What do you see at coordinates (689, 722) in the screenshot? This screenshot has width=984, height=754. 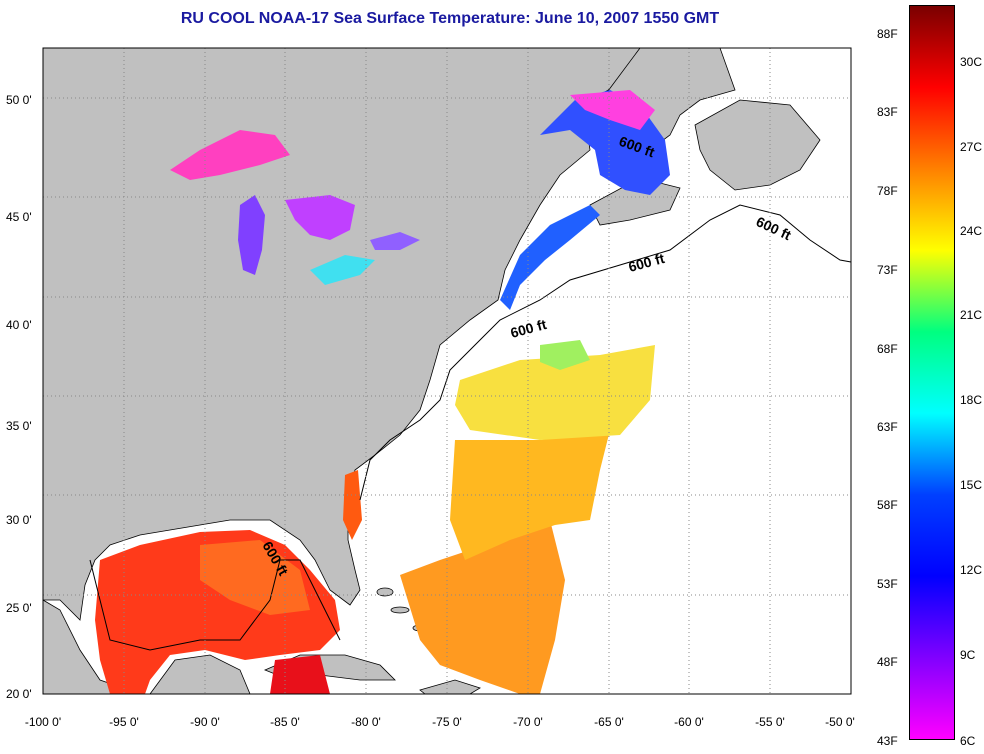 I see `lon-tick-label: -60 0'` at bounding box center [689, 722].